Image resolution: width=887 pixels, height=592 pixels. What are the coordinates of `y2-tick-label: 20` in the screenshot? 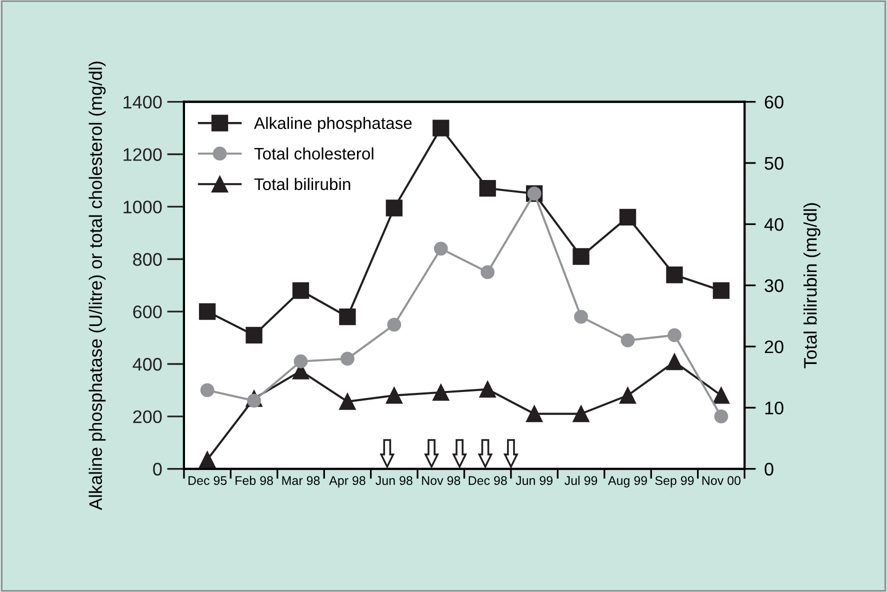 It's located at (774, 347).